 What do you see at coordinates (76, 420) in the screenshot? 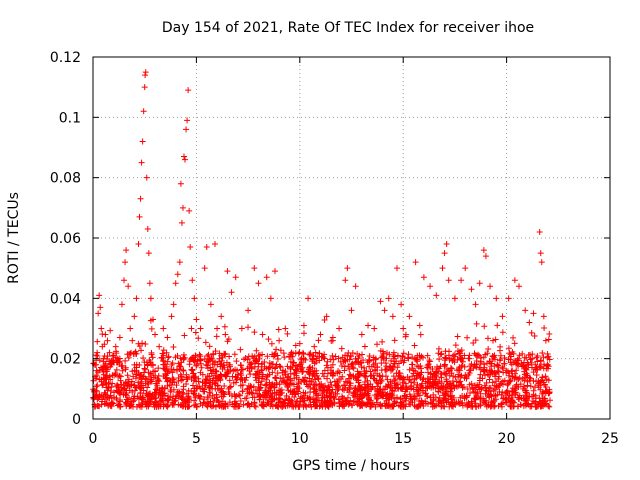
I see `y-tick-label: 0` at bounding box center [76, 420].